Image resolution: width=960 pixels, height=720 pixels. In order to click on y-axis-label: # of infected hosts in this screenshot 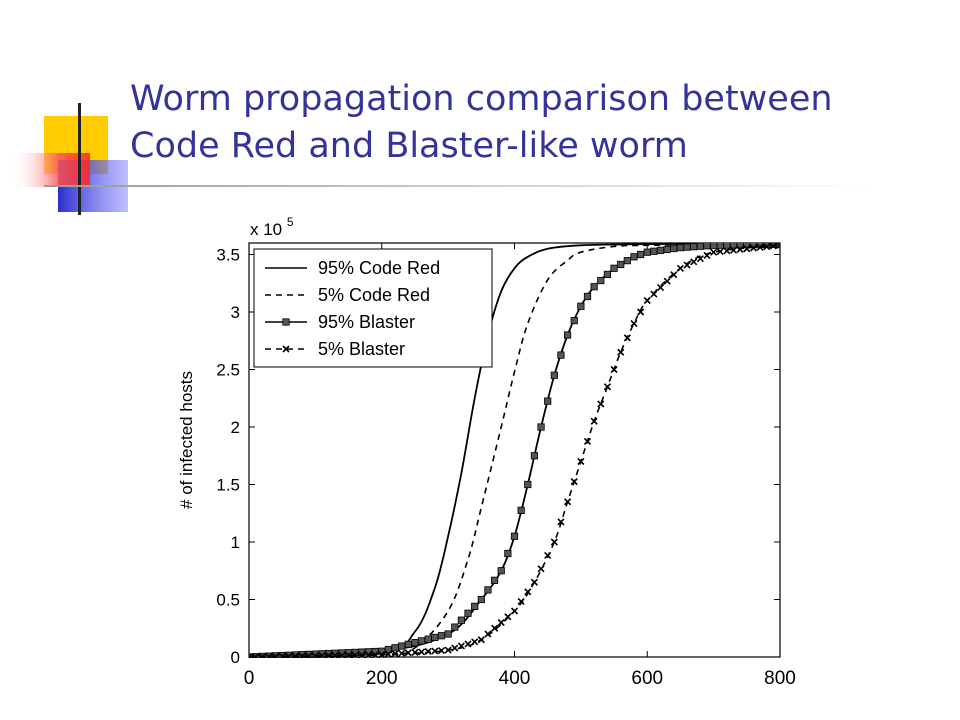, I will do `click(186, 440)`.